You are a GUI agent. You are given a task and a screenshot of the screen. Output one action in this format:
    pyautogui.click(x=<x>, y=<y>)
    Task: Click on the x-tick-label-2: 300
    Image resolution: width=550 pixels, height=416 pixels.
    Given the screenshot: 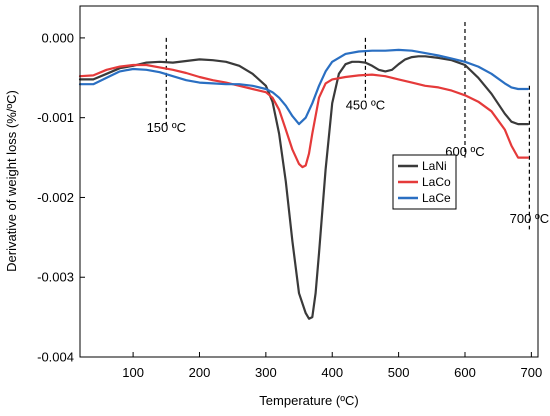 What is the action you would take?
    pyautogui.click(x=266, y=372)
    